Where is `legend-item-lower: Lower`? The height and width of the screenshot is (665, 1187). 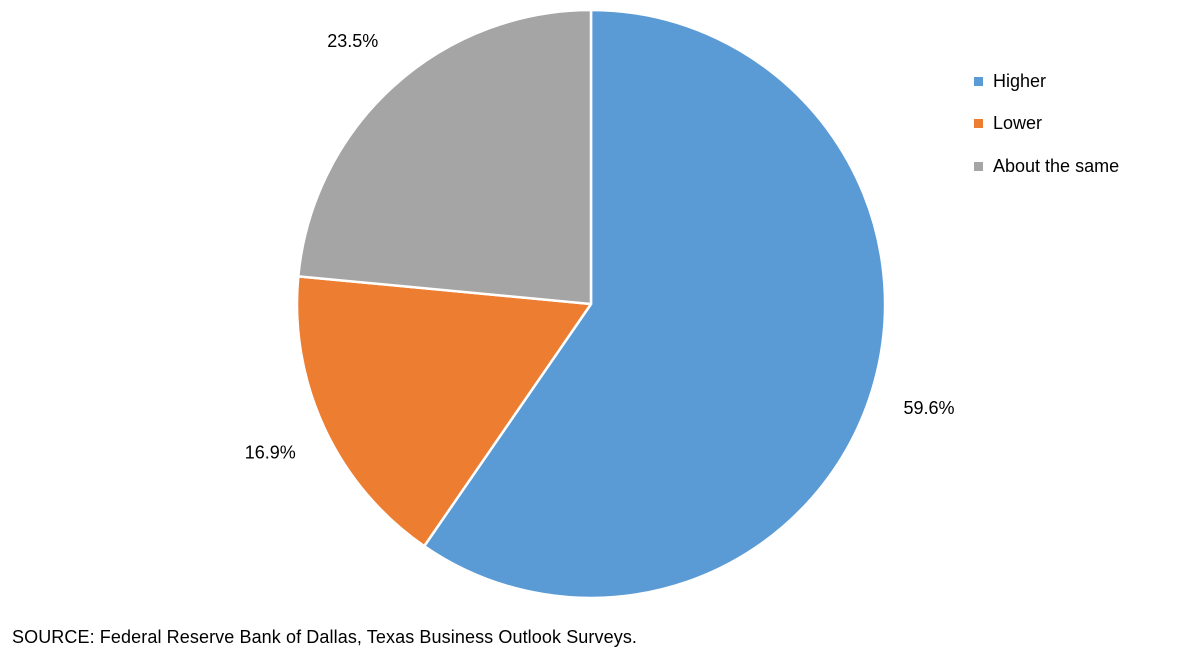 legend-item-lower: Lower is located at coordinates (1046, 124).